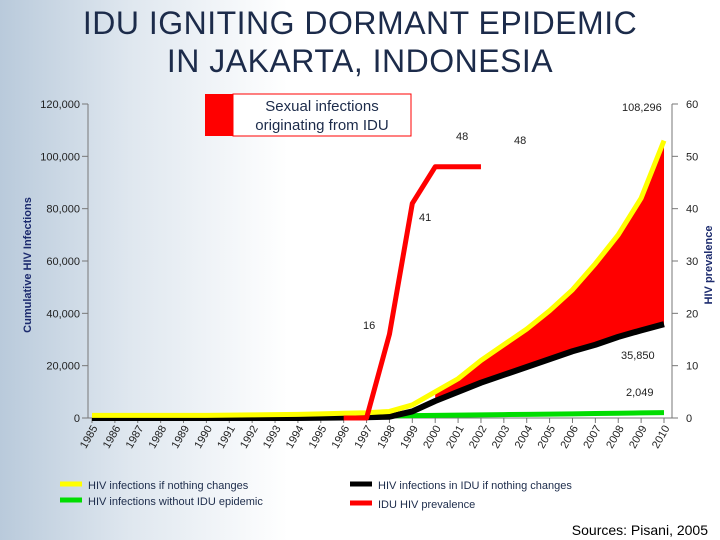 The image size is (720, 540). Describe the element at coordinates (425, 218) in the screenshot. I see `annotation-41: 41` at that location.